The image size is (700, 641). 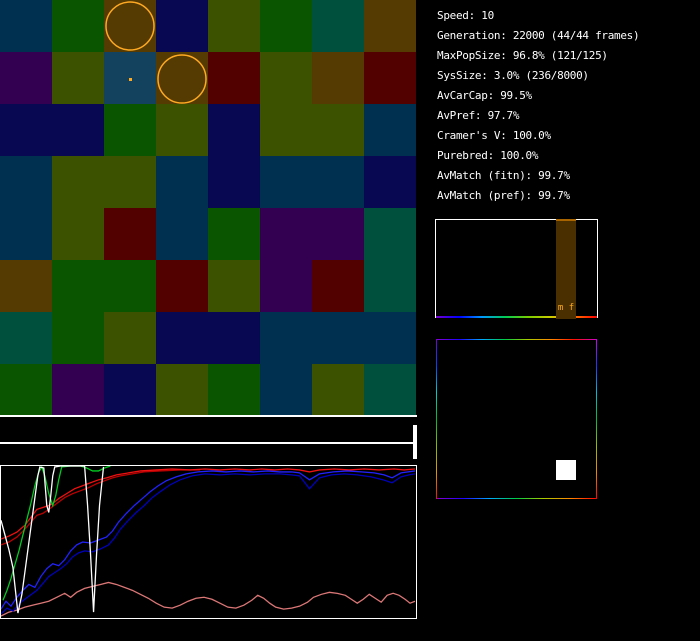 I want to click on series-red, so click(x=208, y=504).